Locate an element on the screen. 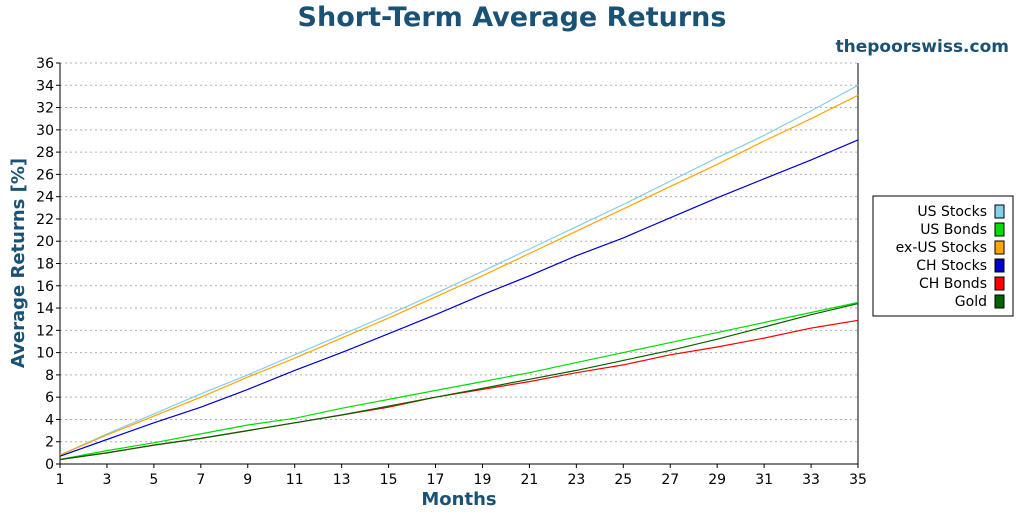 Image resolution: width=1024 pixels, height=512 pixels. legend-label: US Bonds is located at coordinates (953, 230).